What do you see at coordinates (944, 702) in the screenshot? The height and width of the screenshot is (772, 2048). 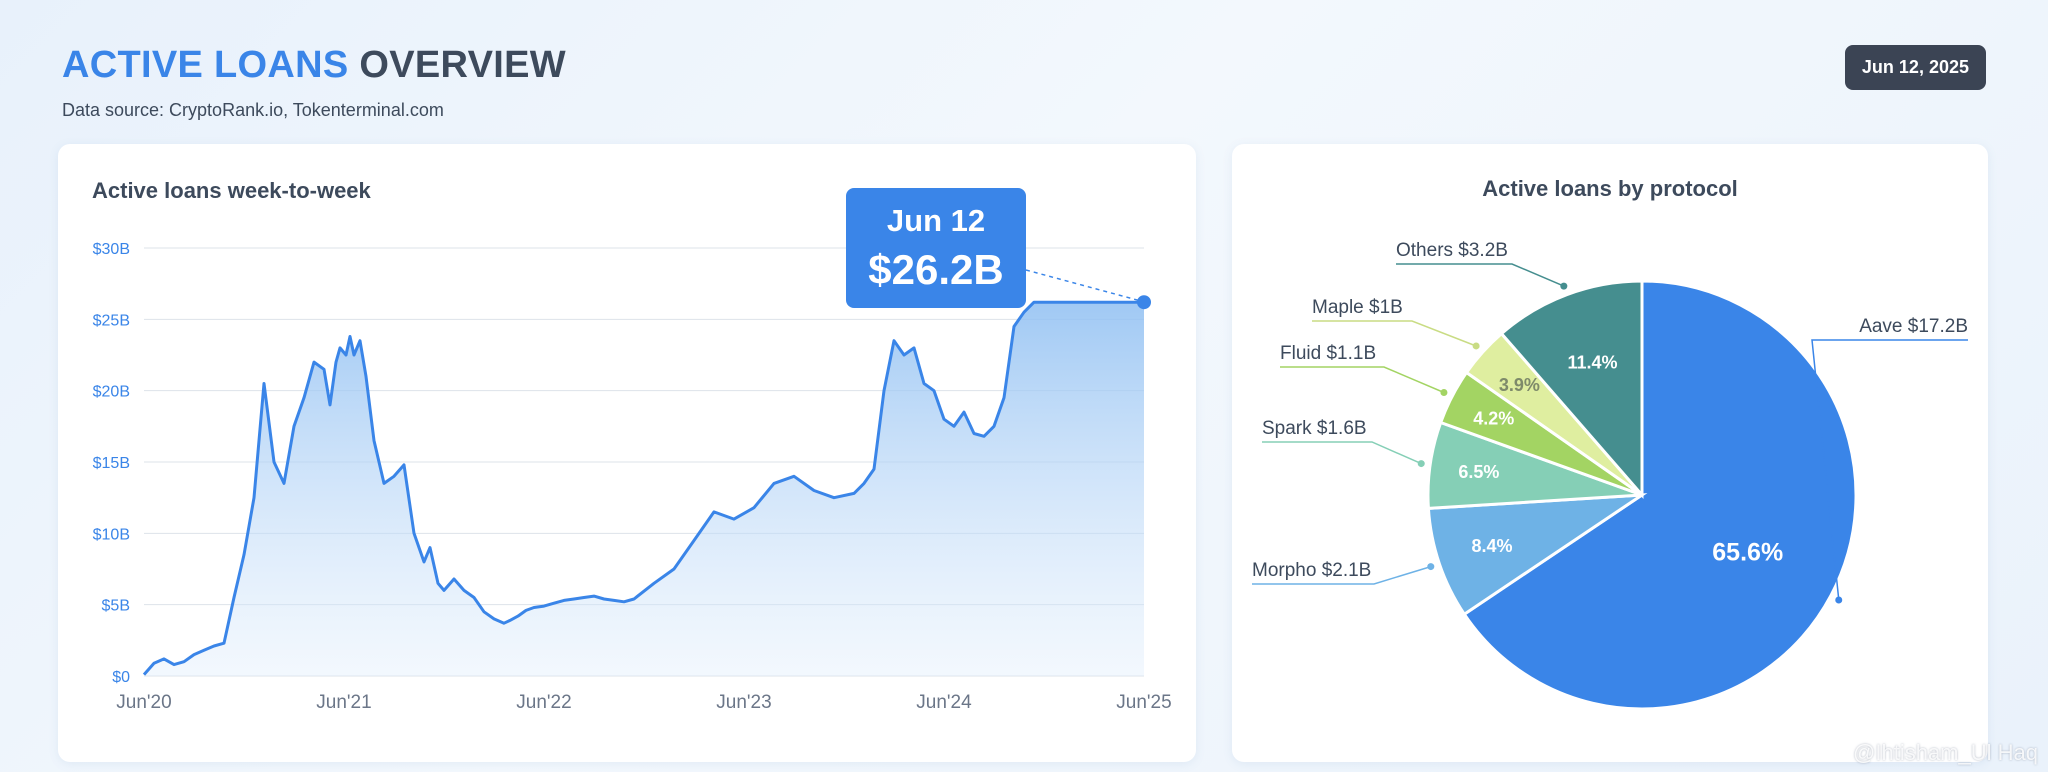 I see `x-tick-label: Jun'24` at bounding box center [944, 702].